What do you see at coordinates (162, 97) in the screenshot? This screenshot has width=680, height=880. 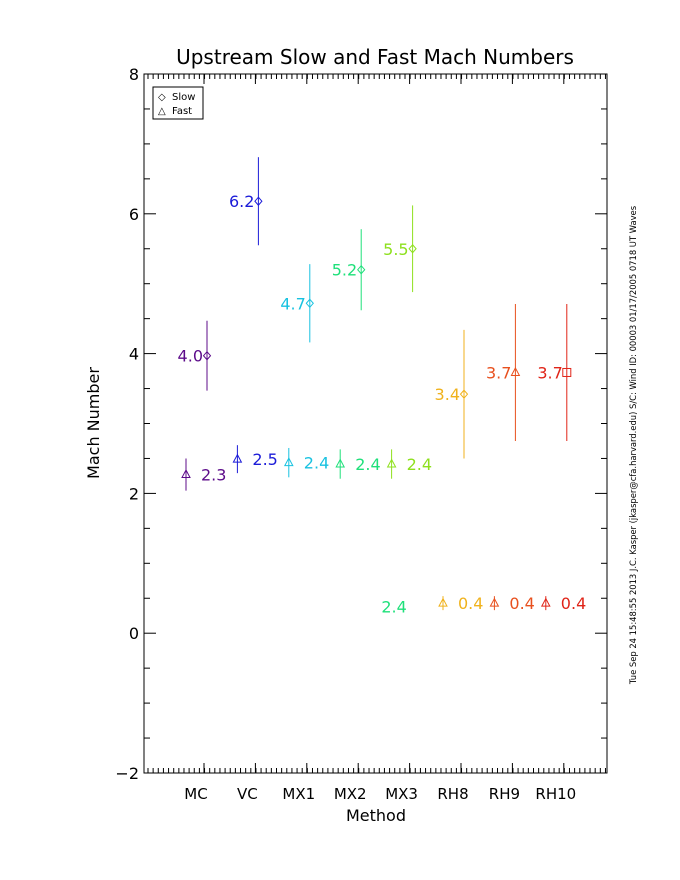 I see `legend-slow-symbol: ◇` at bounding box center [162, 97].